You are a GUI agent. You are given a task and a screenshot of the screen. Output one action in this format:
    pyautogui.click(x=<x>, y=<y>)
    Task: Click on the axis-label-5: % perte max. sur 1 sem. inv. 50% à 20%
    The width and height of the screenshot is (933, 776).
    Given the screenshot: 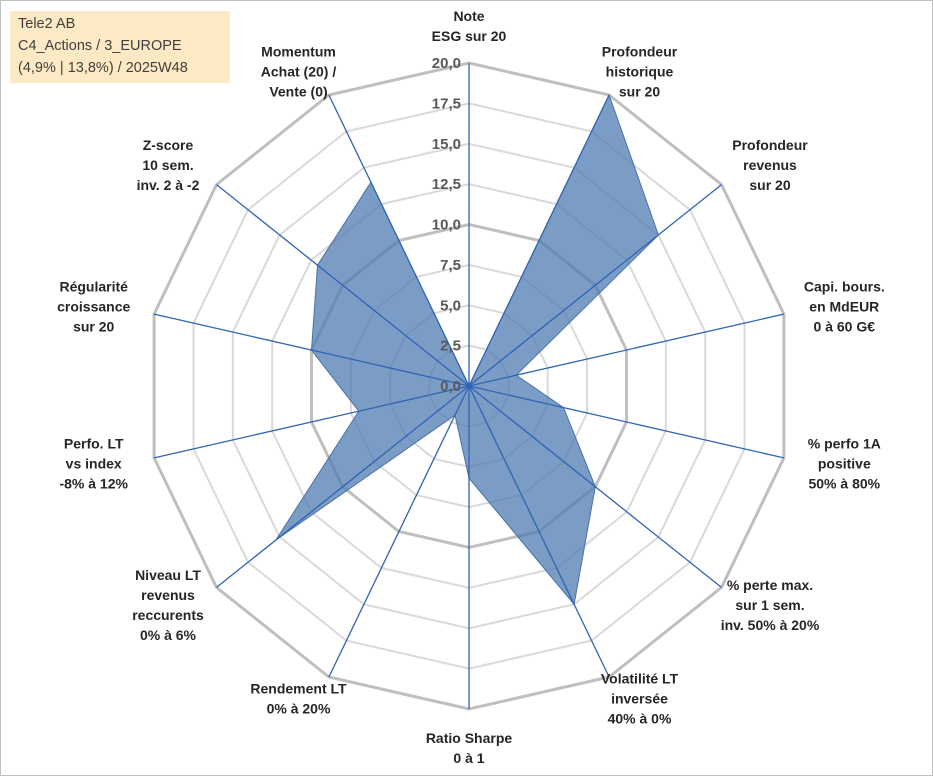 What is the action you would take?
    pyautogui.click(x=770, y=605)
    